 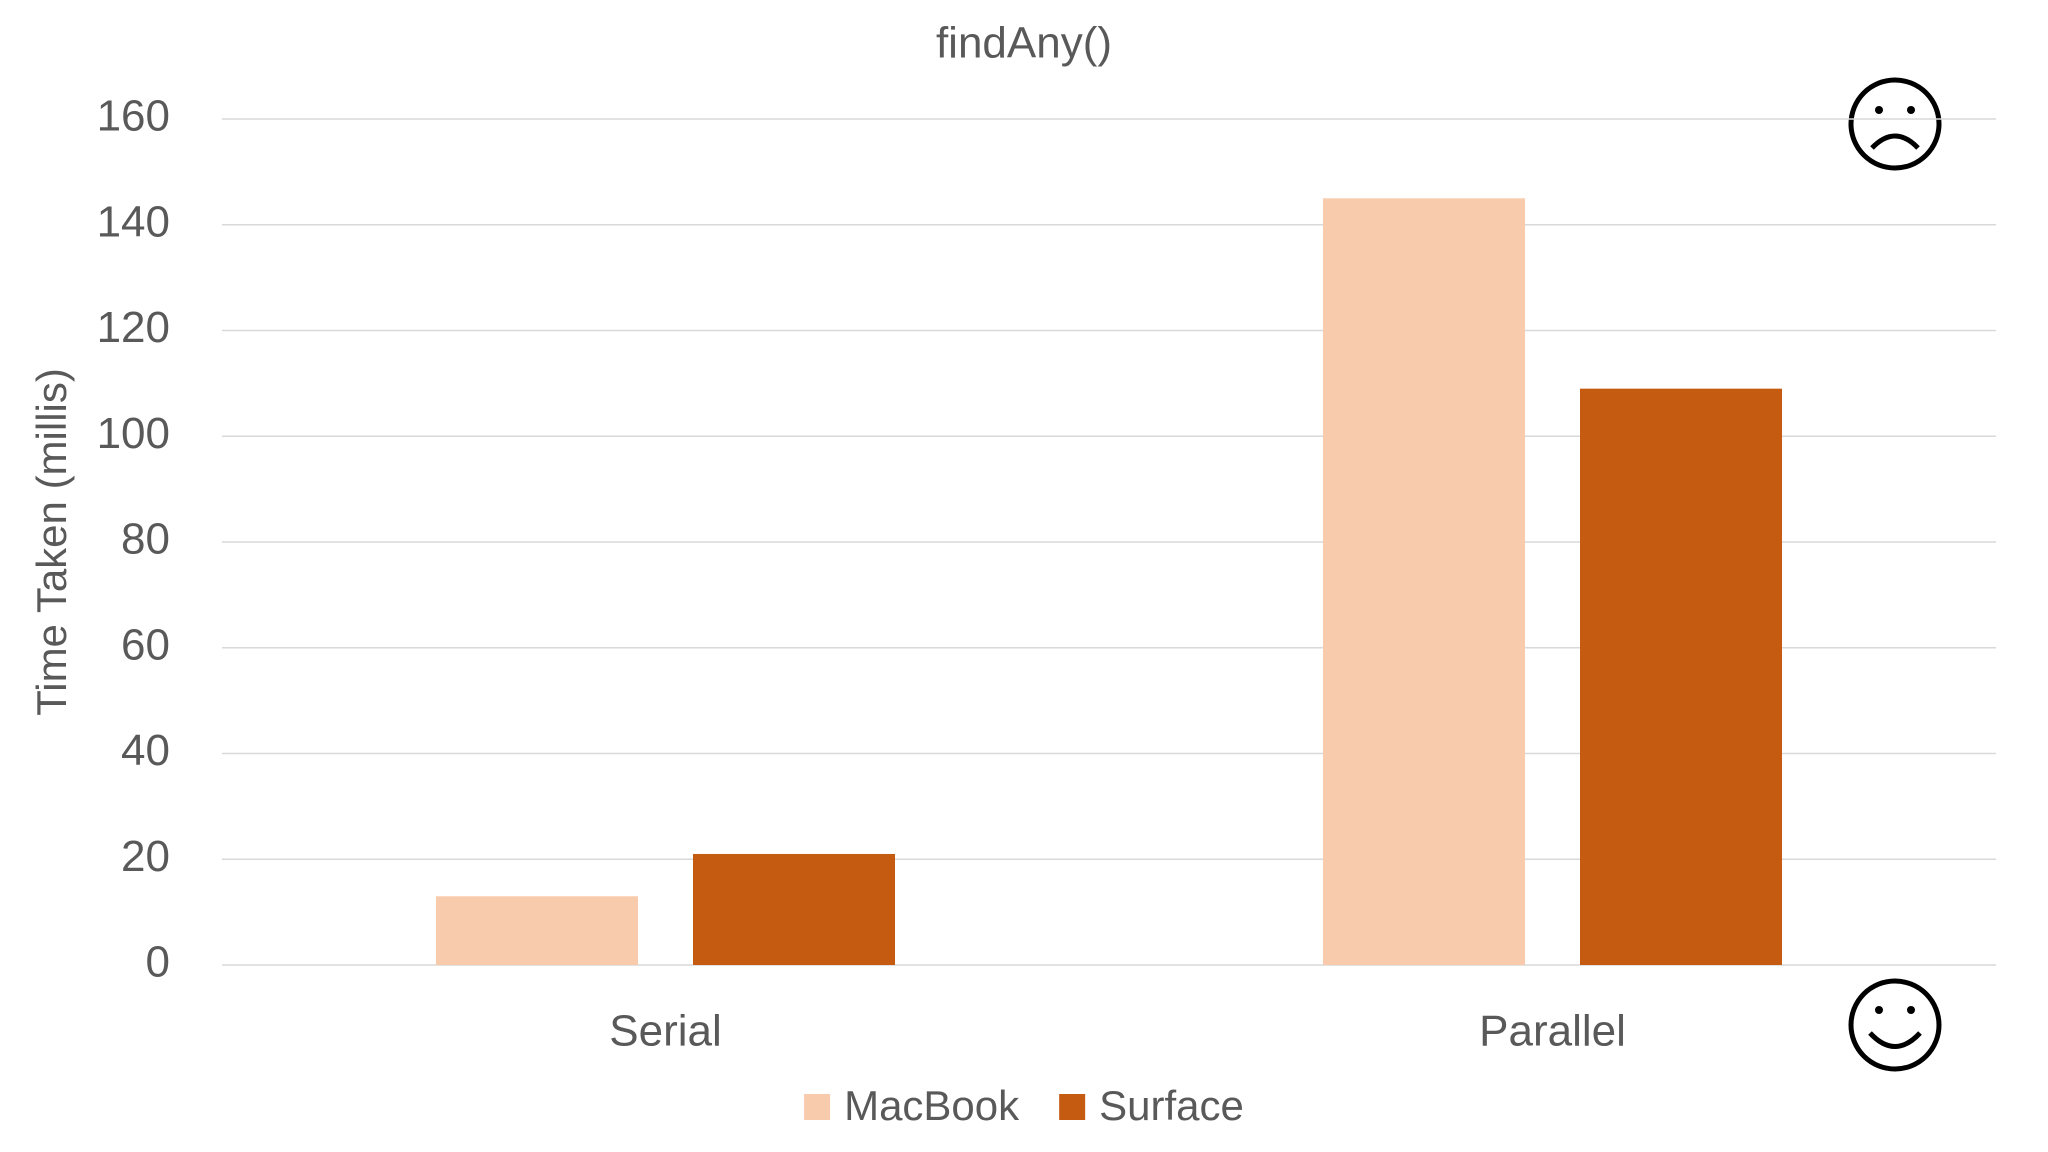 I want to click on y-tick-label: 0, so click(x=158, y=962).